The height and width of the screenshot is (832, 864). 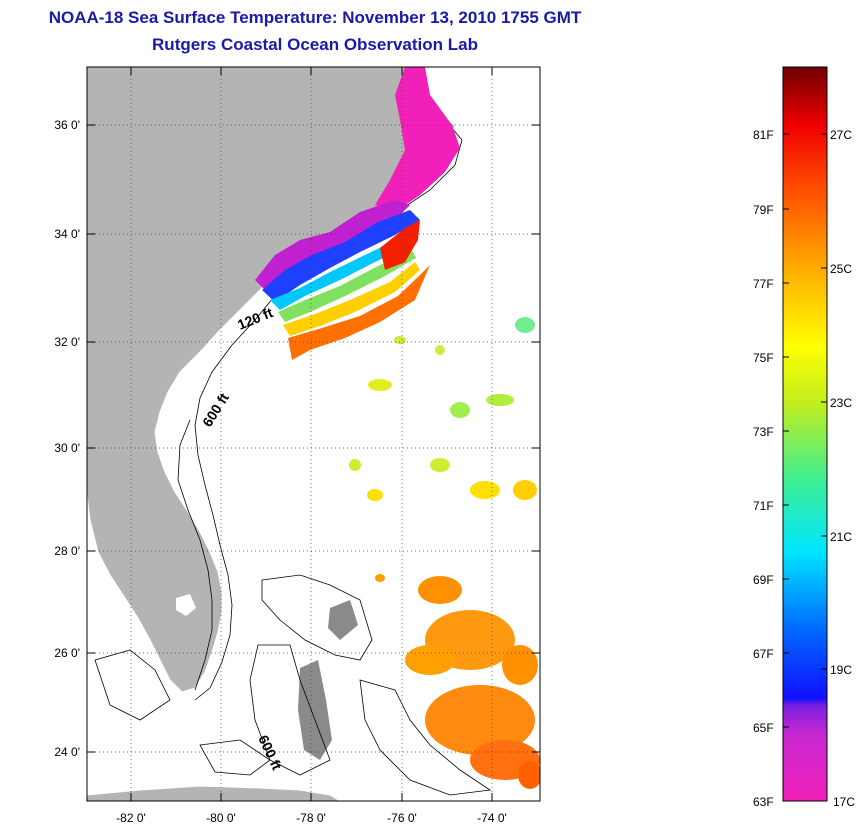 What do you see at coordinates (492, 818) in the screenshot?
I see `lon-label: -74 0'` at bounding box center [492, 818].